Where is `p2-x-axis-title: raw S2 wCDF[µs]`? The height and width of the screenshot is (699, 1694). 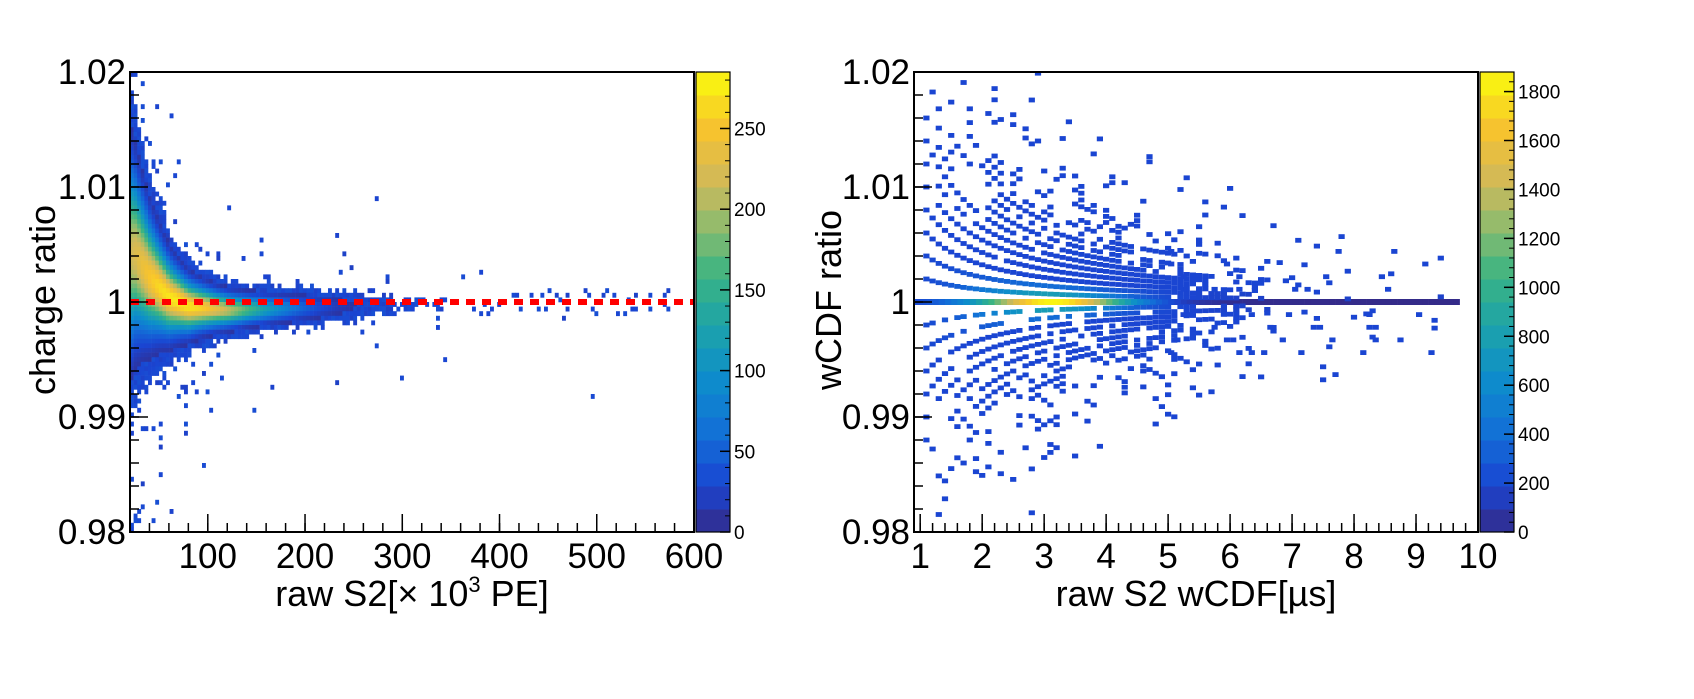 p2-x-axis-title: raw S2 wCDF[µs] is located at coordinates (1196, 593).